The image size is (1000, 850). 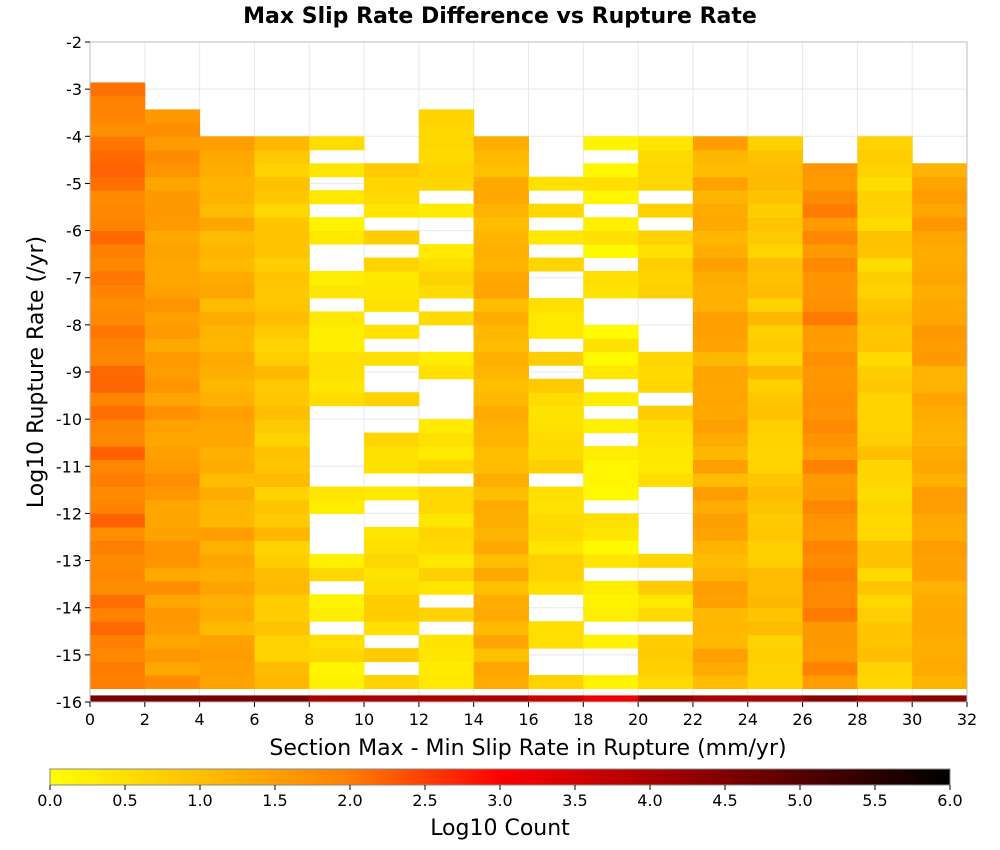 What do you see at coordinates (74, 278) in the screenshot?
I see `y-tick-label: -7` at bounding box center [74, 278].